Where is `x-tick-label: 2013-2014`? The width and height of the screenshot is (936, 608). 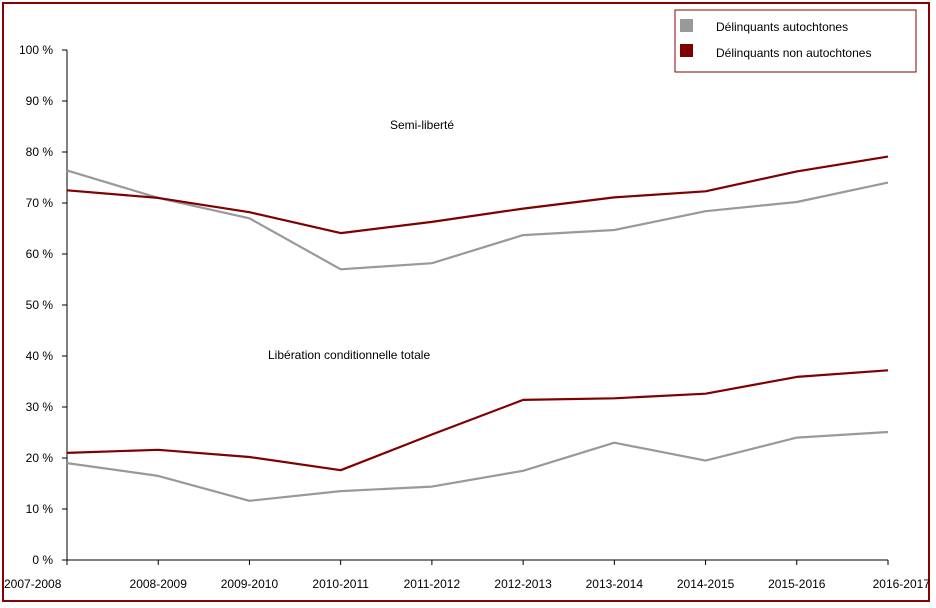
x-tick-label: 2013-2014 is located at coordinates (615, 584).